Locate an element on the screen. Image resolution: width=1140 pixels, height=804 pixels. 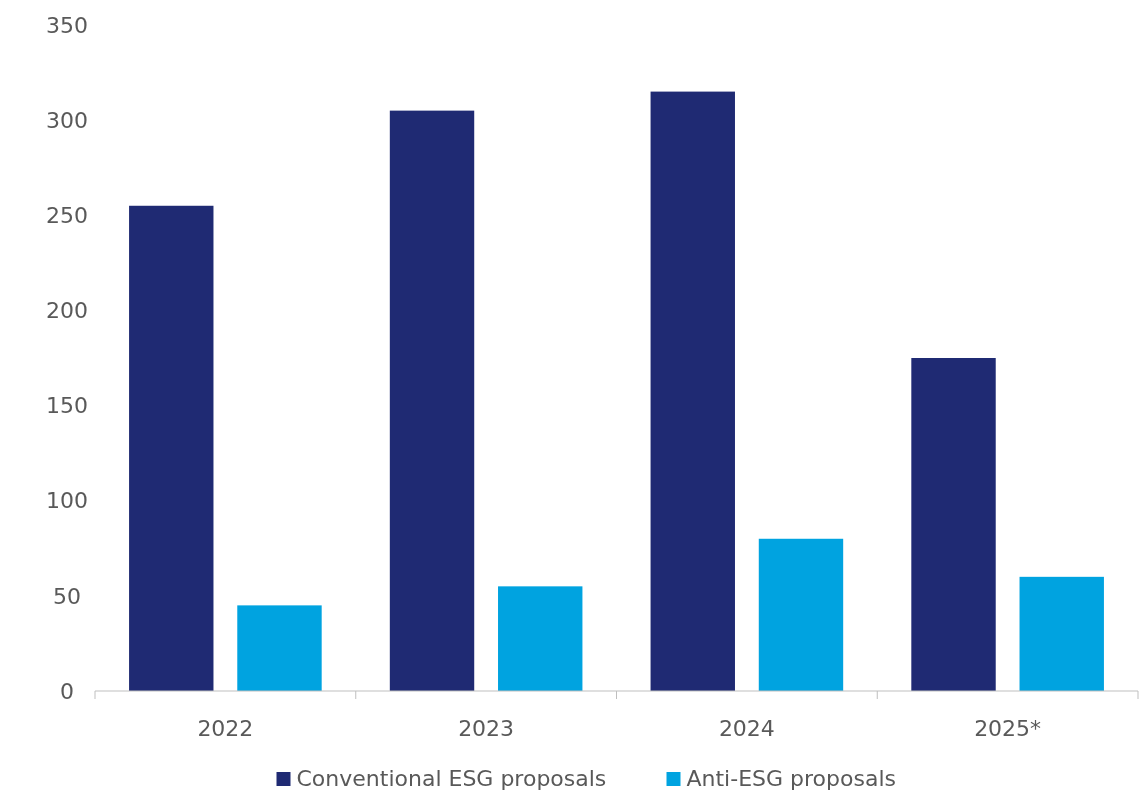
y-tick-label: 200 is located at coordinates (67, 311).